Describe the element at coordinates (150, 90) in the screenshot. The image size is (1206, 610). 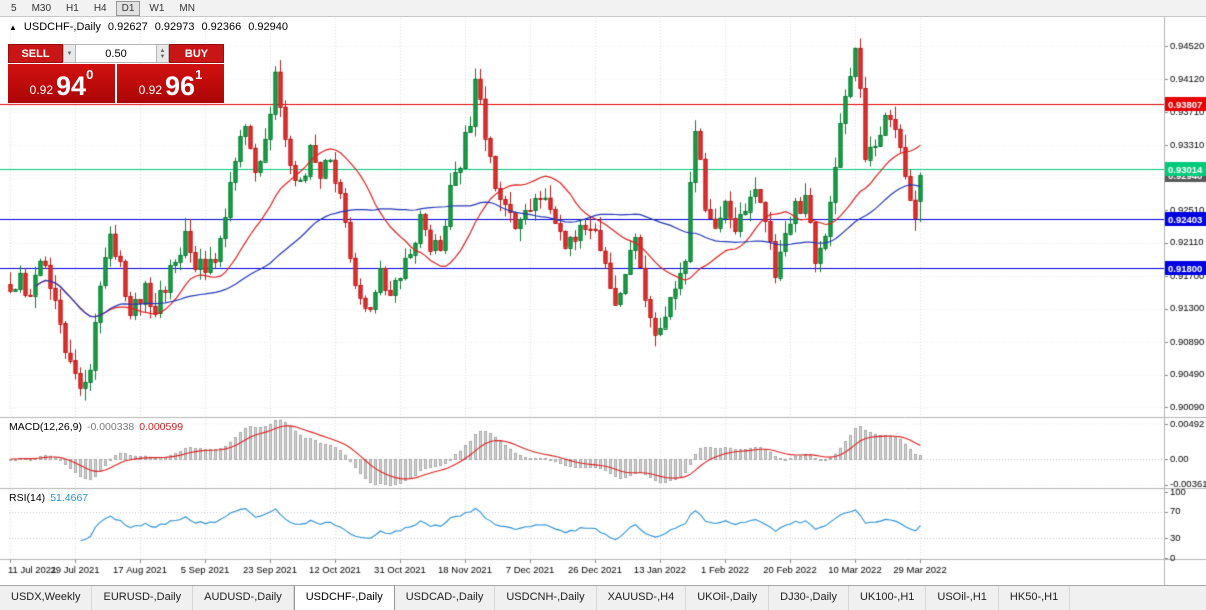
I see `buy-price-base: 0.92` at that location.